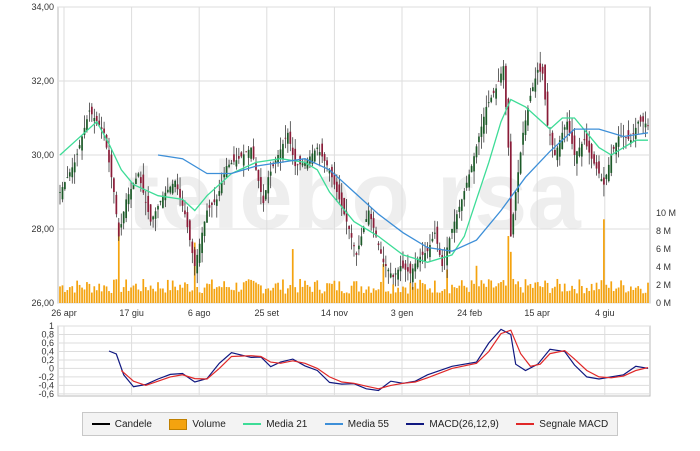 This screenshot has width=700, height=451. I want to click on legend-item: Volume, so click(197, 424).